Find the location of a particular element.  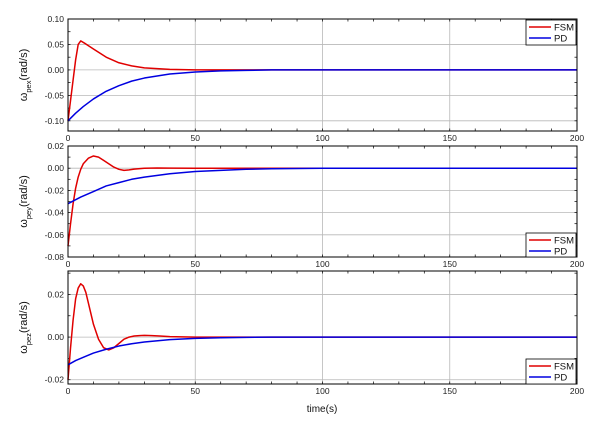

y-tick-label: -0.05 is located at coordinates (55, 95).